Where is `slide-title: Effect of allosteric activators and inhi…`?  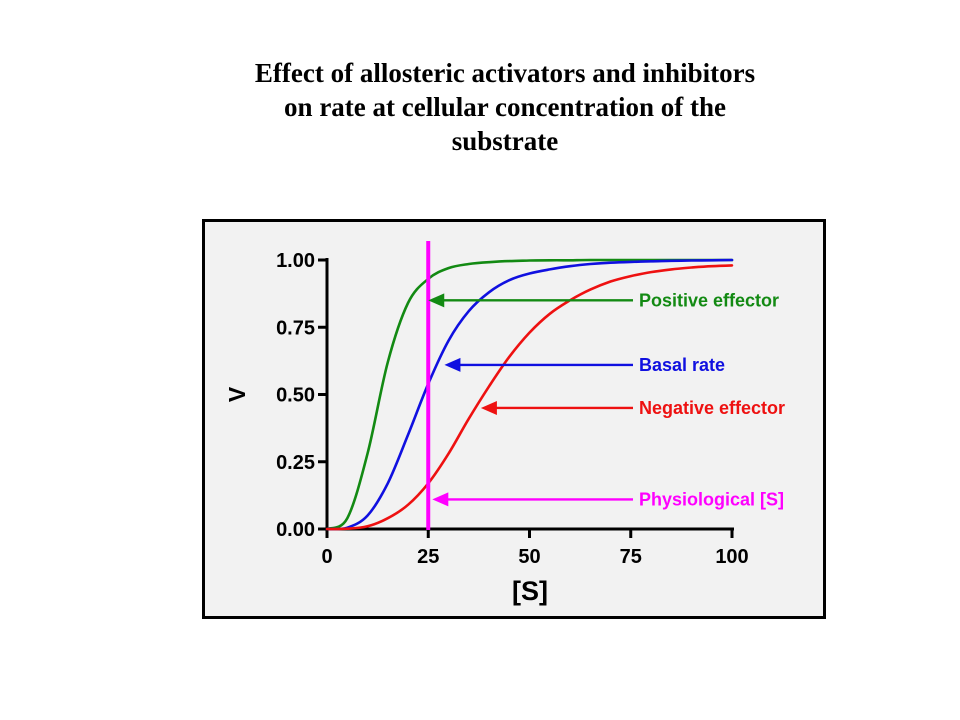 slide-title: Effect of allosteric activators and inhi… is located at coordinates (505, 107).